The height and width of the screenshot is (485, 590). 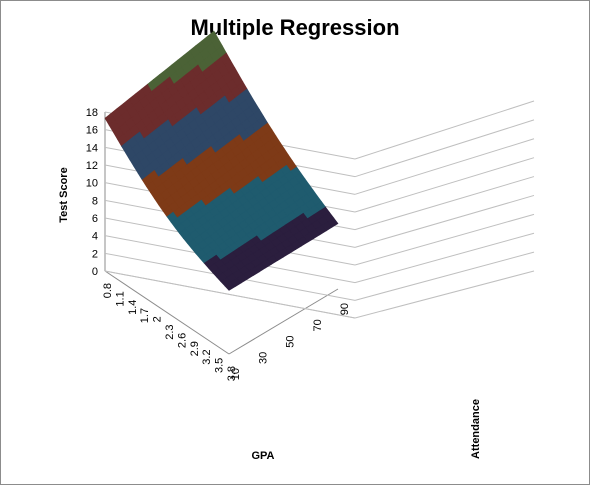 What do you see at coordinates (283, 321) in the screenshot?
I see `attendance-axis-line` at bounding box center [283, 321].